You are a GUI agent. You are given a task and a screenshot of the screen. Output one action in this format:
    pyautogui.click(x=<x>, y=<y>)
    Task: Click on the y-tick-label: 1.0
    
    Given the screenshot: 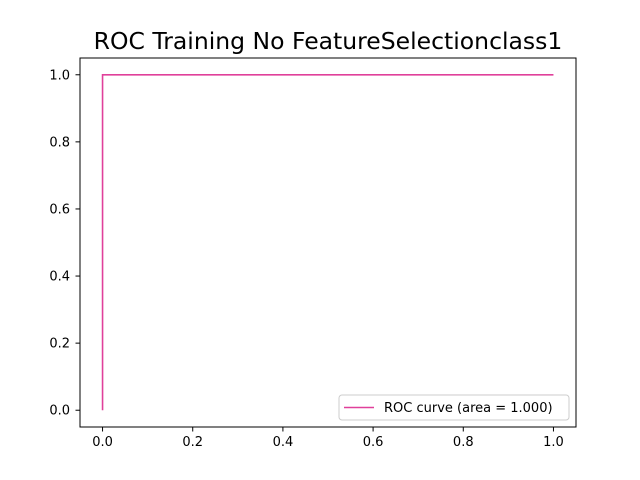 What is the action you would take?
    pyautogui.click(x=59, y=75)
    